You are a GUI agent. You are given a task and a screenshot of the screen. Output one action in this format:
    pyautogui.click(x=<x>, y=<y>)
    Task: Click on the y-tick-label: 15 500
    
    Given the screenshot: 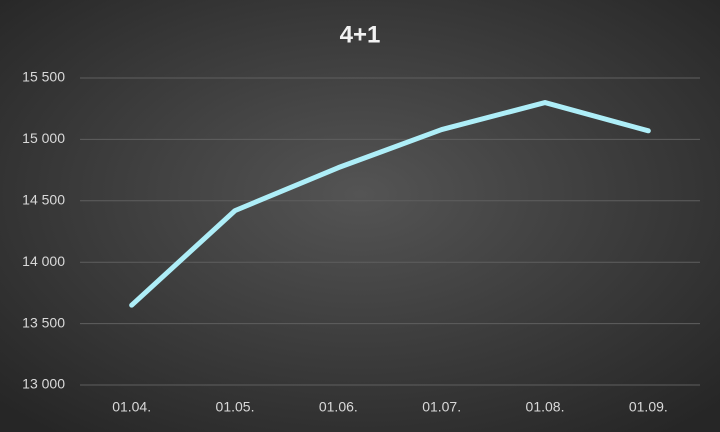 What is the action you would take?
    pyautogui.click(x=43, y=77)
    